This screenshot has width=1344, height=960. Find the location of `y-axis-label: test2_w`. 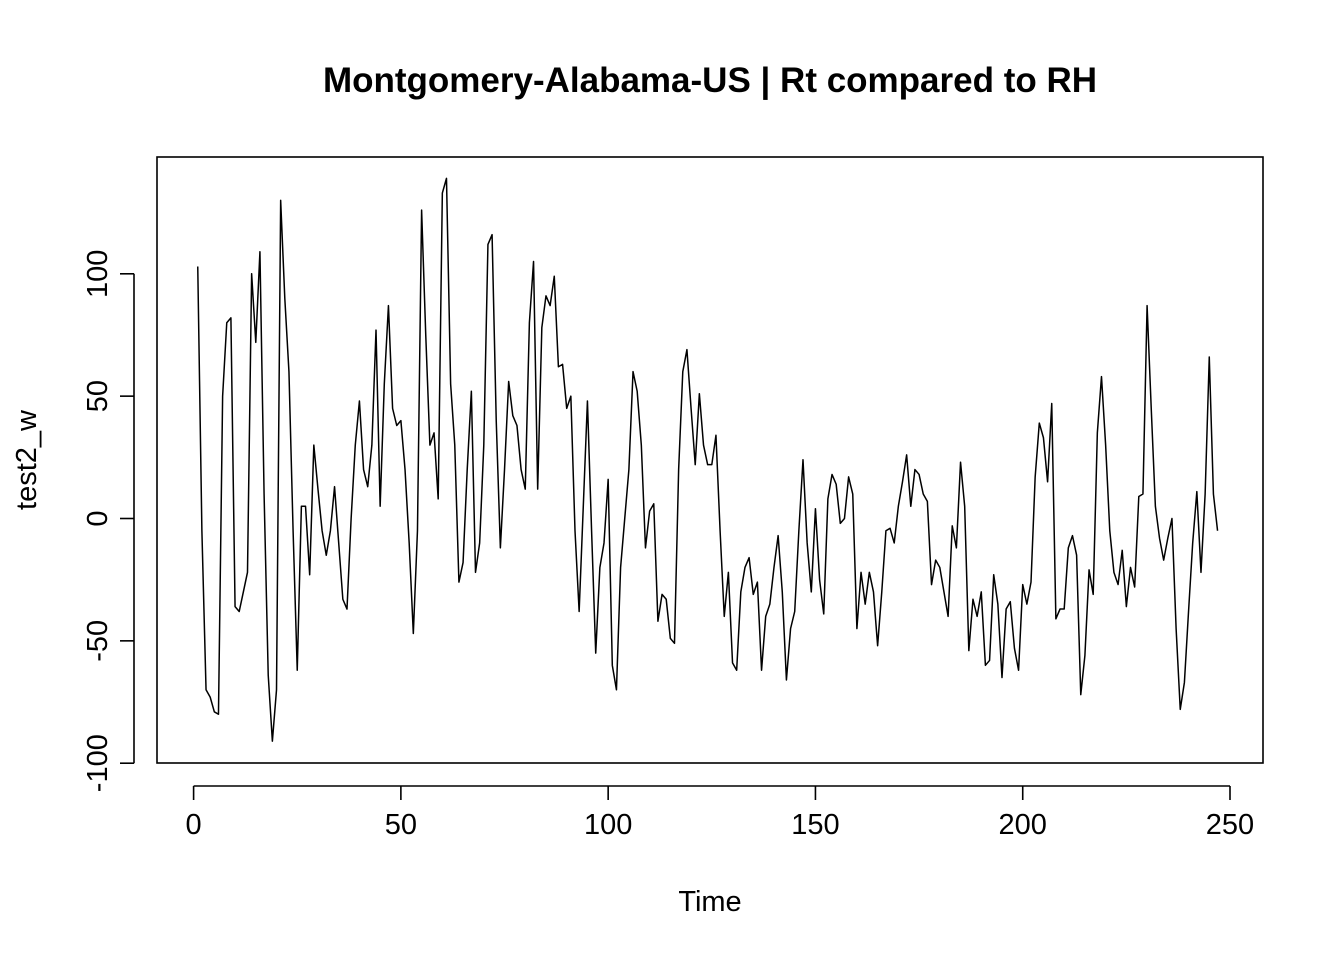

y-axis-label: test2_w is located at coordinates (27, 459).